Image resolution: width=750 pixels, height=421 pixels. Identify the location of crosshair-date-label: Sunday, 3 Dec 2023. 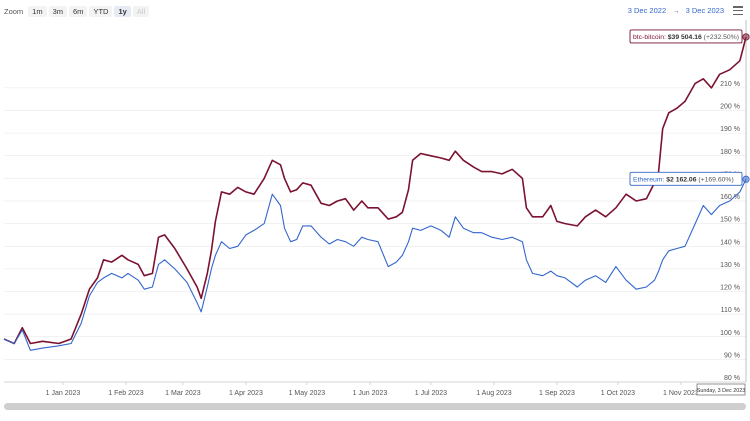
(721, 391).